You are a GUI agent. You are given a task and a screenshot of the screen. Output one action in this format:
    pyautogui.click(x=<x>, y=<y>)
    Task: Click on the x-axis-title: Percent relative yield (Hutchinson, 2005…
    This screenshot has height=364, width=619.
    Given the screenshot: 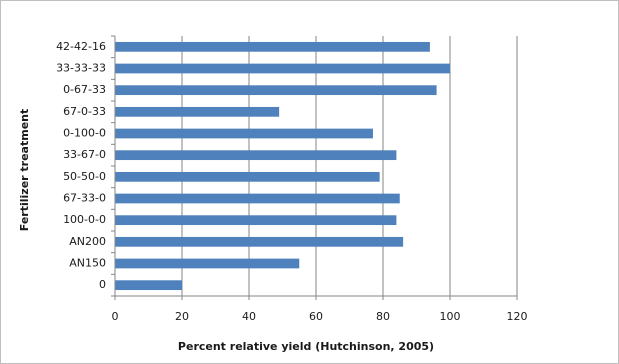 What is the action you would take?
    pyautogui.click(x=306, y=346)
    